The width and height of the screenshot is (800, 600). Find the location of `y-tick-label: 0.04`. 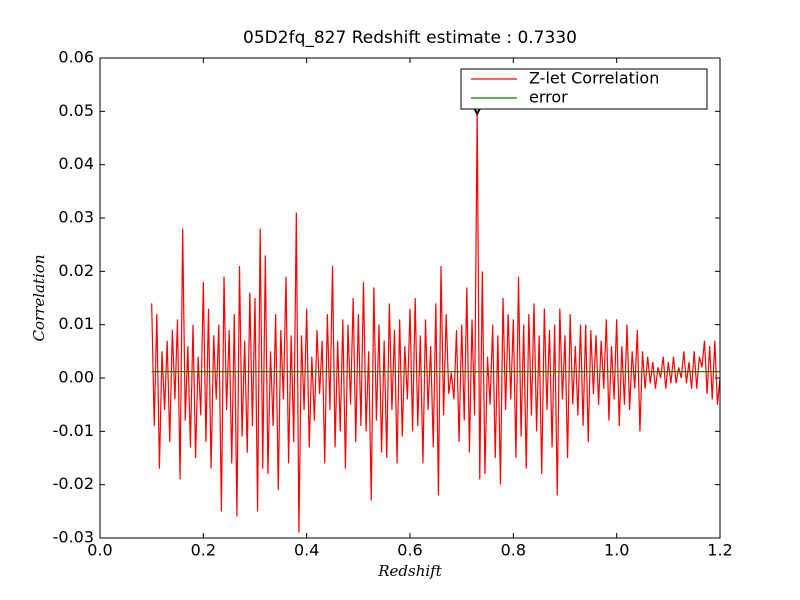

y-tick-label: 0.04 is located at coordinates (76, 163).